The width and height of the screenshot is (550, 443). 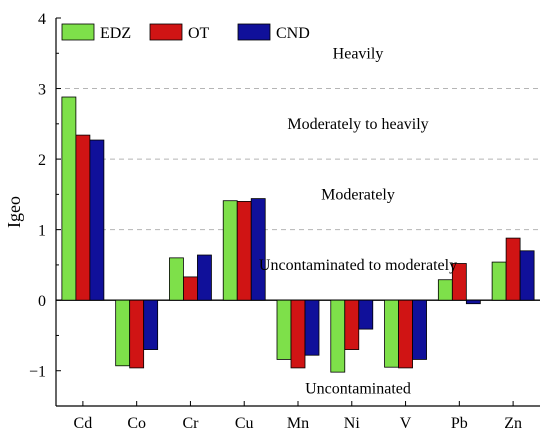 What do you see at coordinates (258, 249) in the screenshot?
I see `bar-cnd-cu` at bounding box center [258, 249].